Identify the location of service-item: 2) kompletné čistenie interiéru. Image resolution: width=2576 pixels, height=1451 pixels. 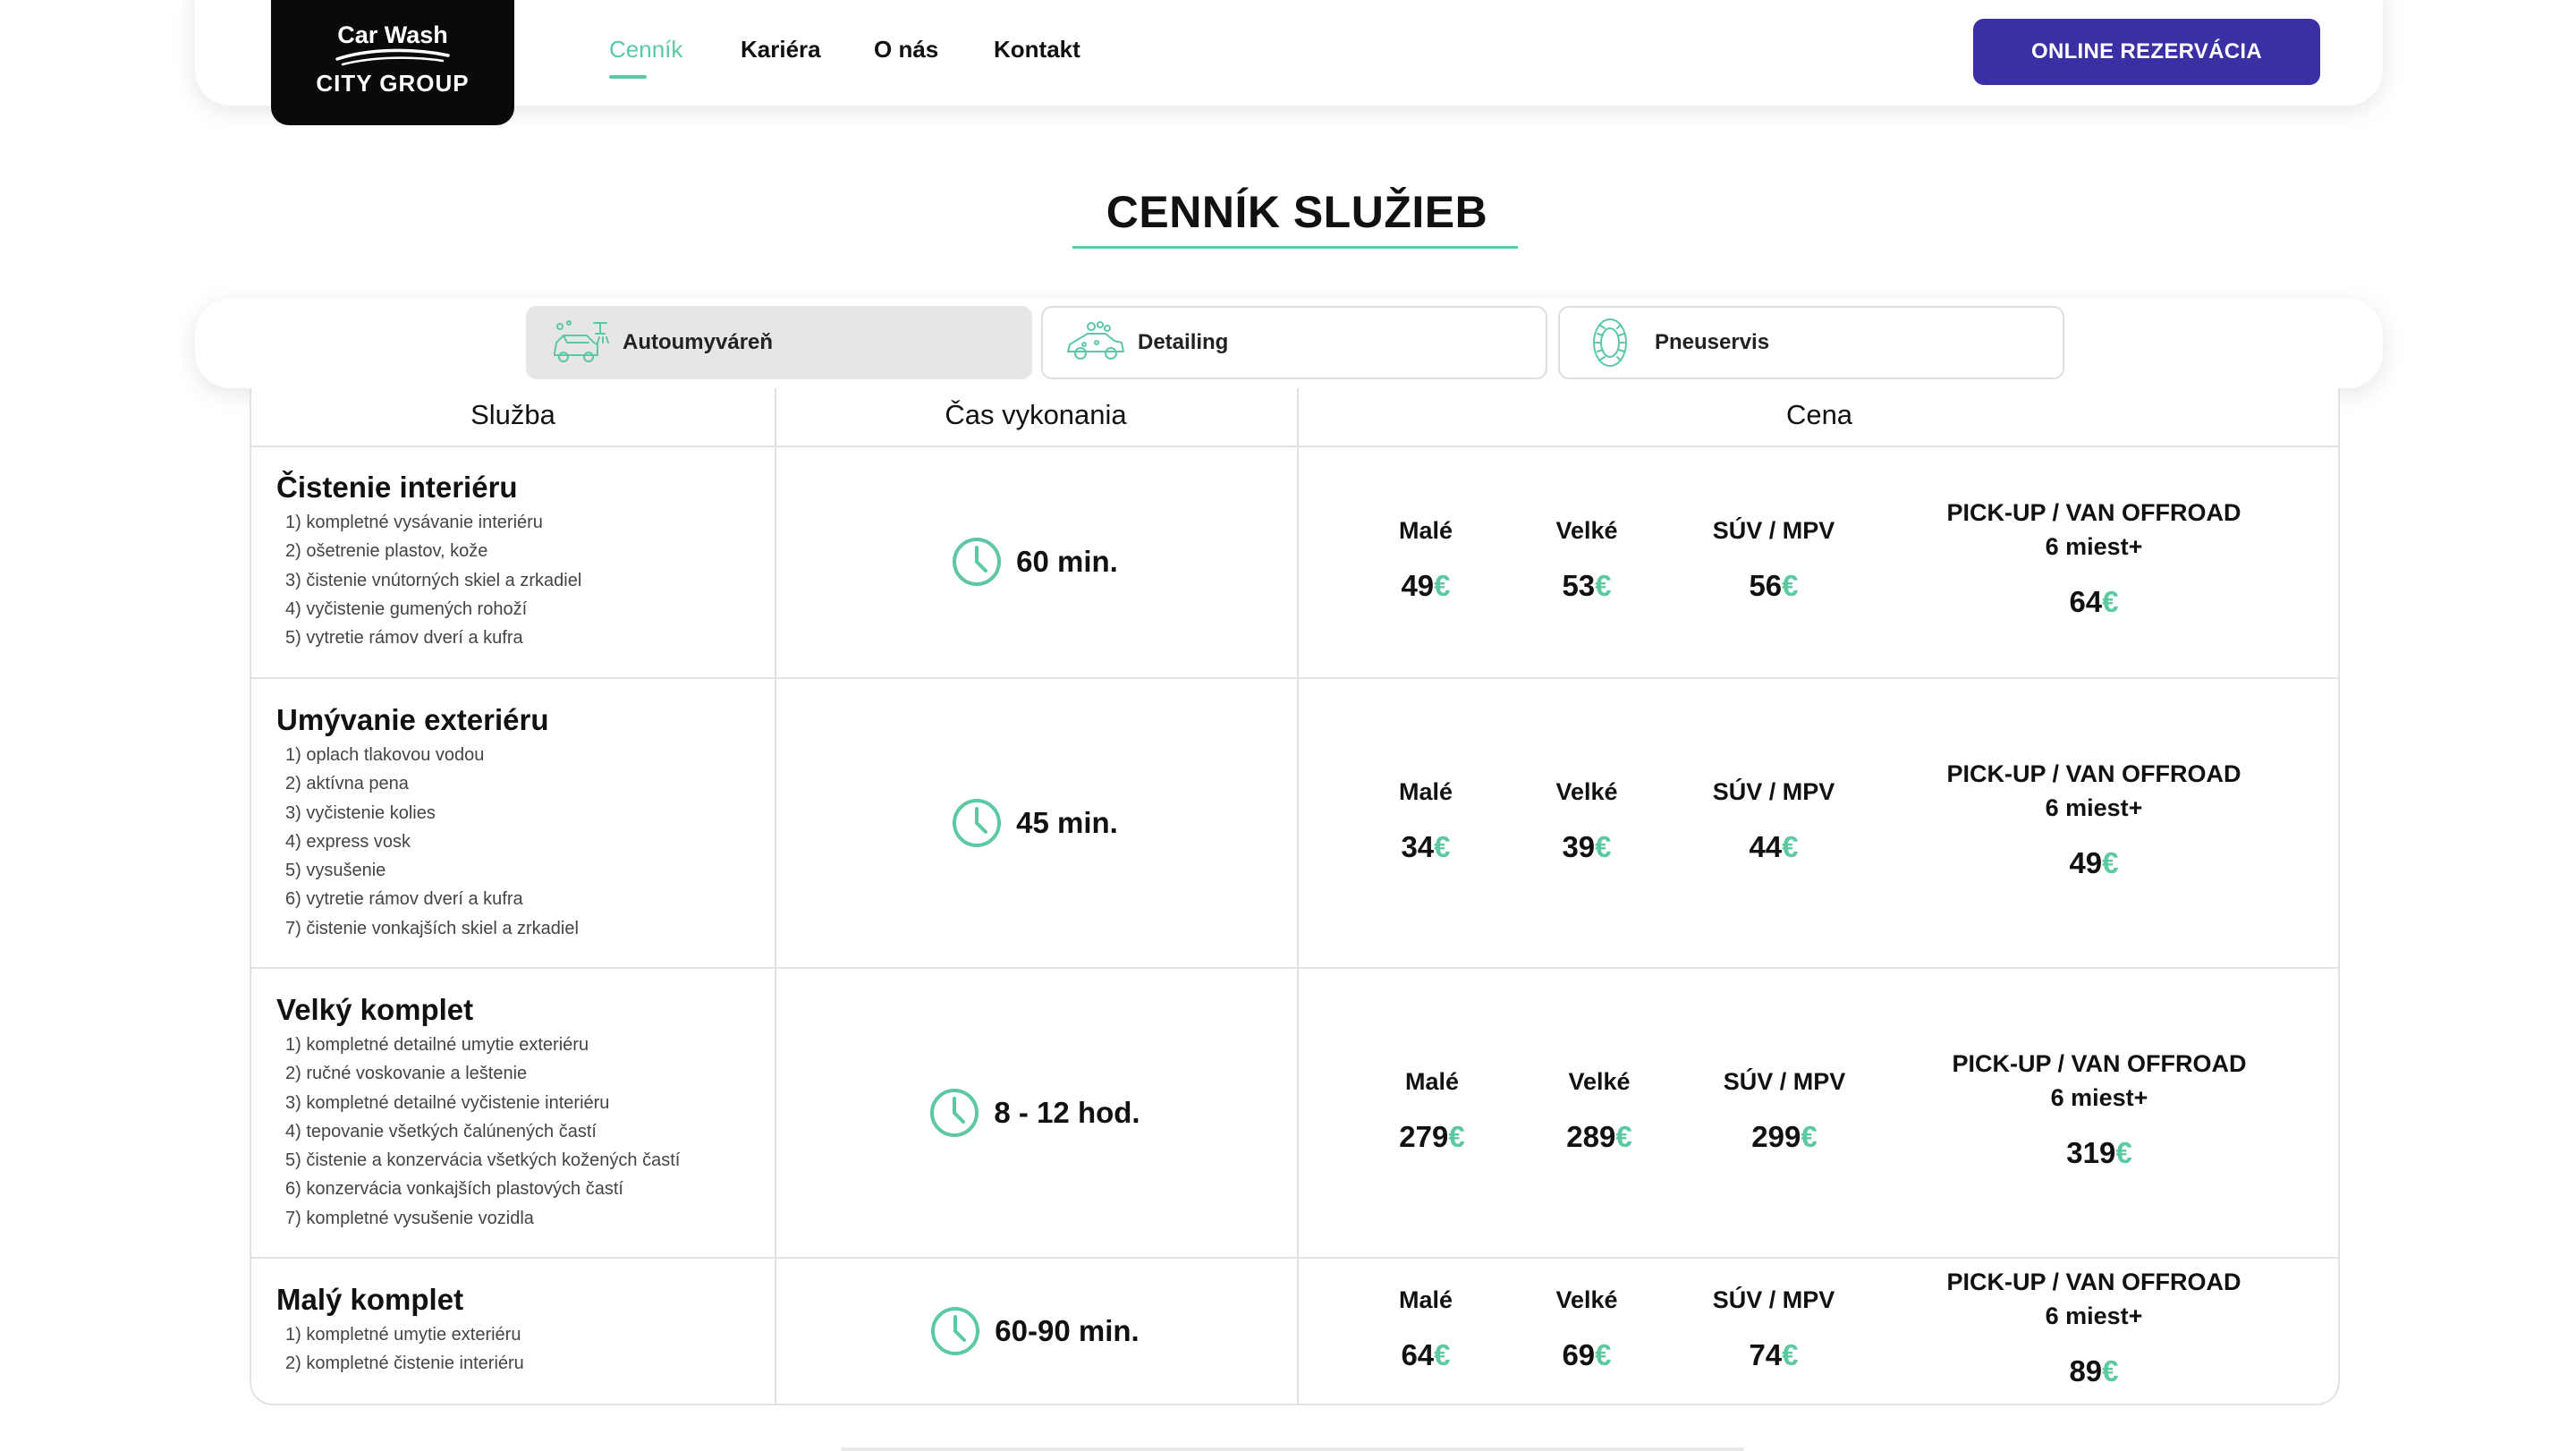
(404, 1363).